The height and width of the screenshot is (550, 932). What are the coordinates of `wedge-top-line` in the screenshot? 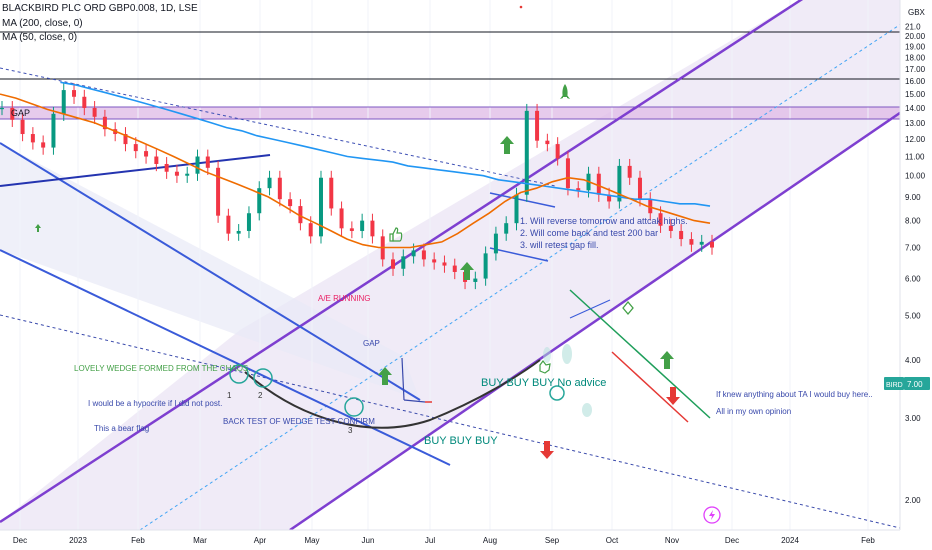 It's located at (135, 170).